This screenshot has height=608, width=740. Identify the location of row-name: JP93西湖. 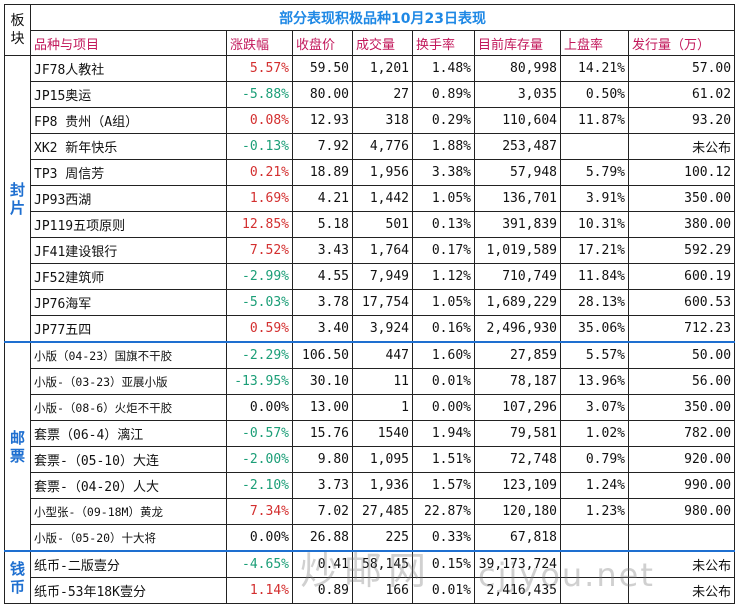
(128, 198).